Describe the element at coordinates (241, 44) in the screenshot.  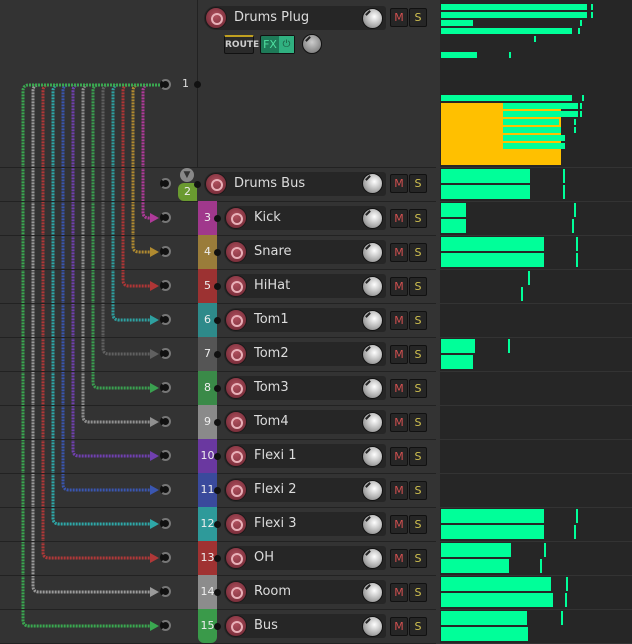
I see `route-button: ROUTE` at that location.